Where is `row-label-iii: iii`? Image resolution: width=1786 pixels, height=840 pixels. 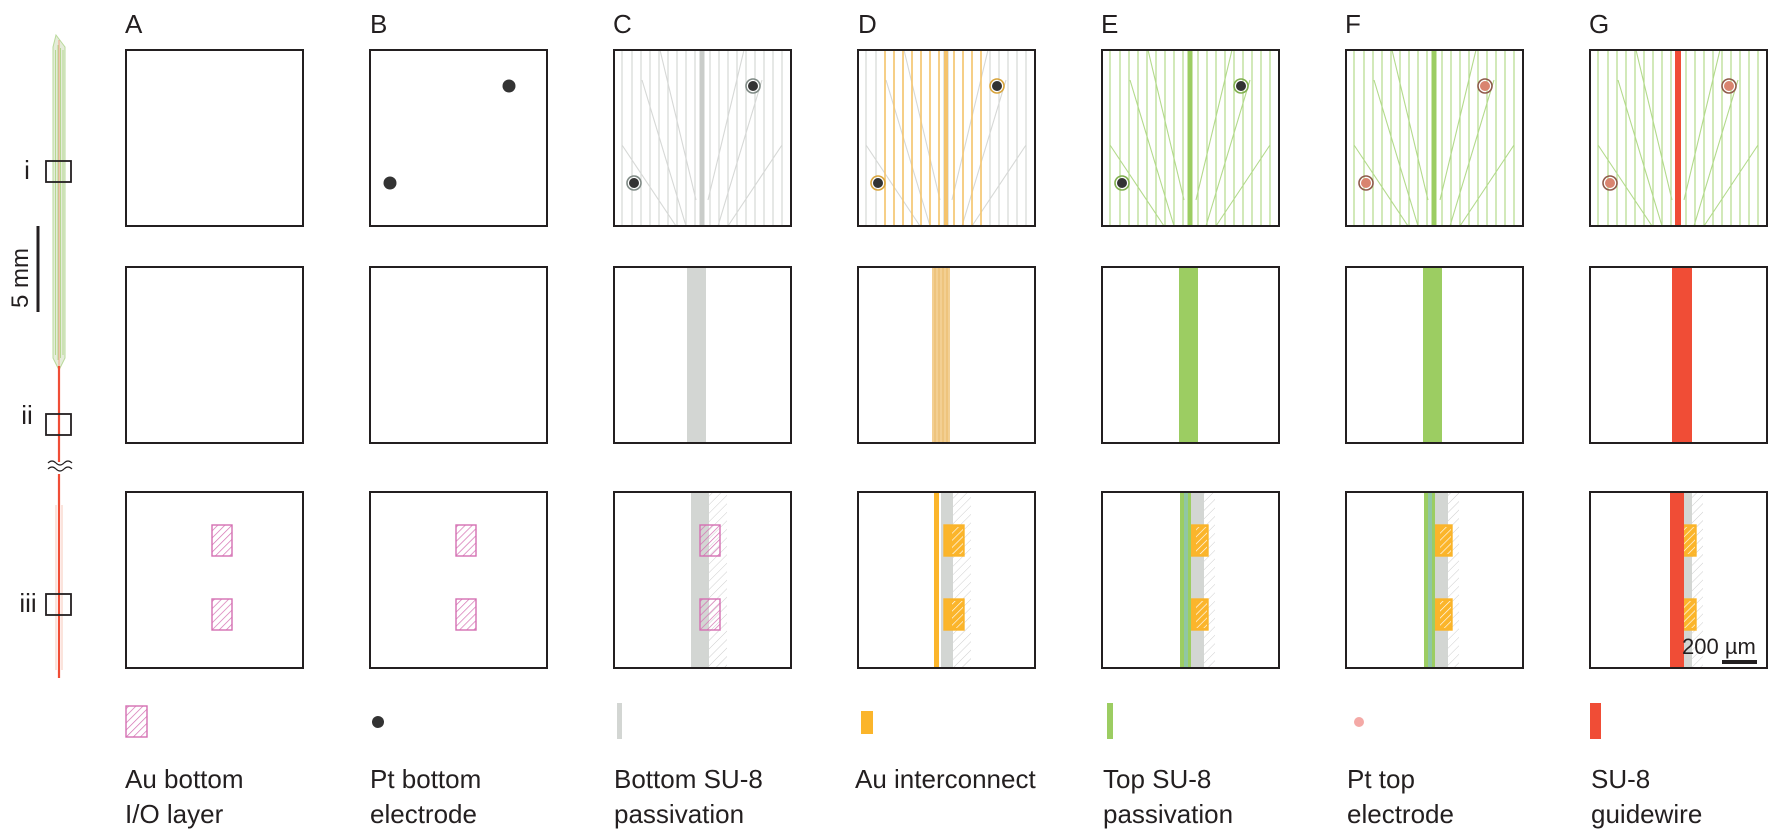
row-label-iii: iii is located at coordinates (27, 603).